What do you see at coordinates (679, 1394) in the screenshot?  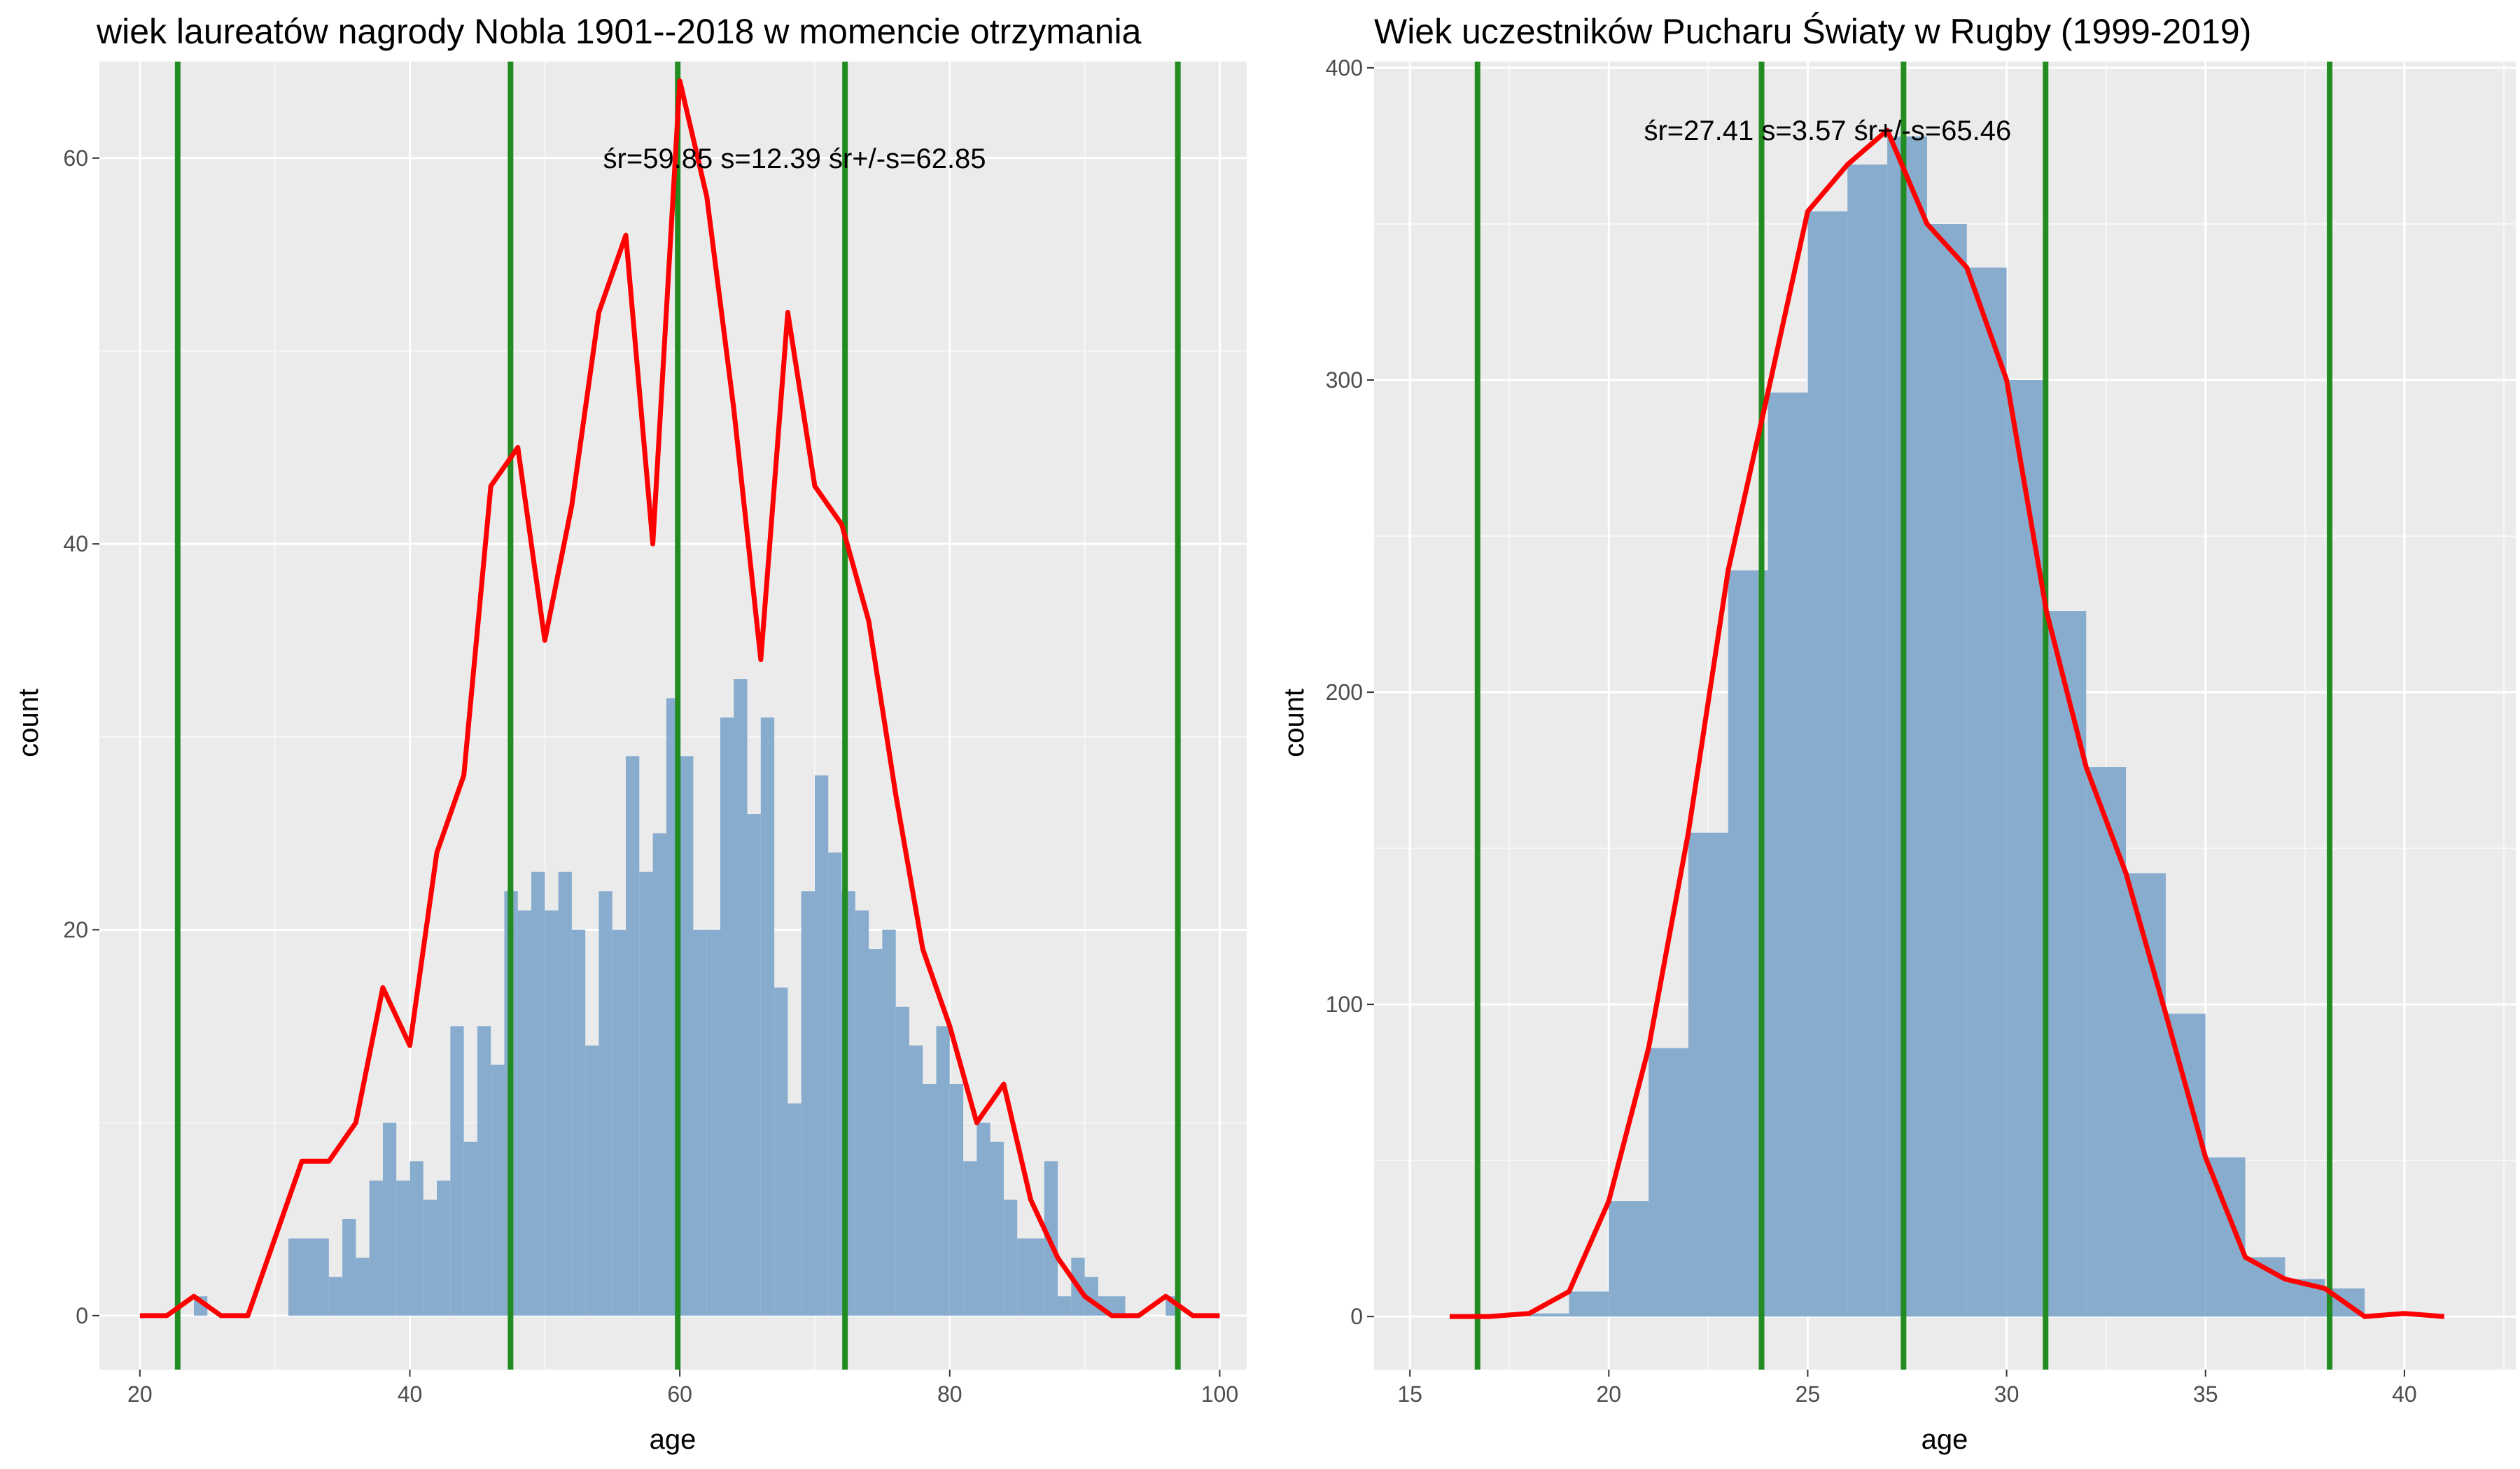 I see `x-tick-label: 60` at bounding box center [679, 1394].